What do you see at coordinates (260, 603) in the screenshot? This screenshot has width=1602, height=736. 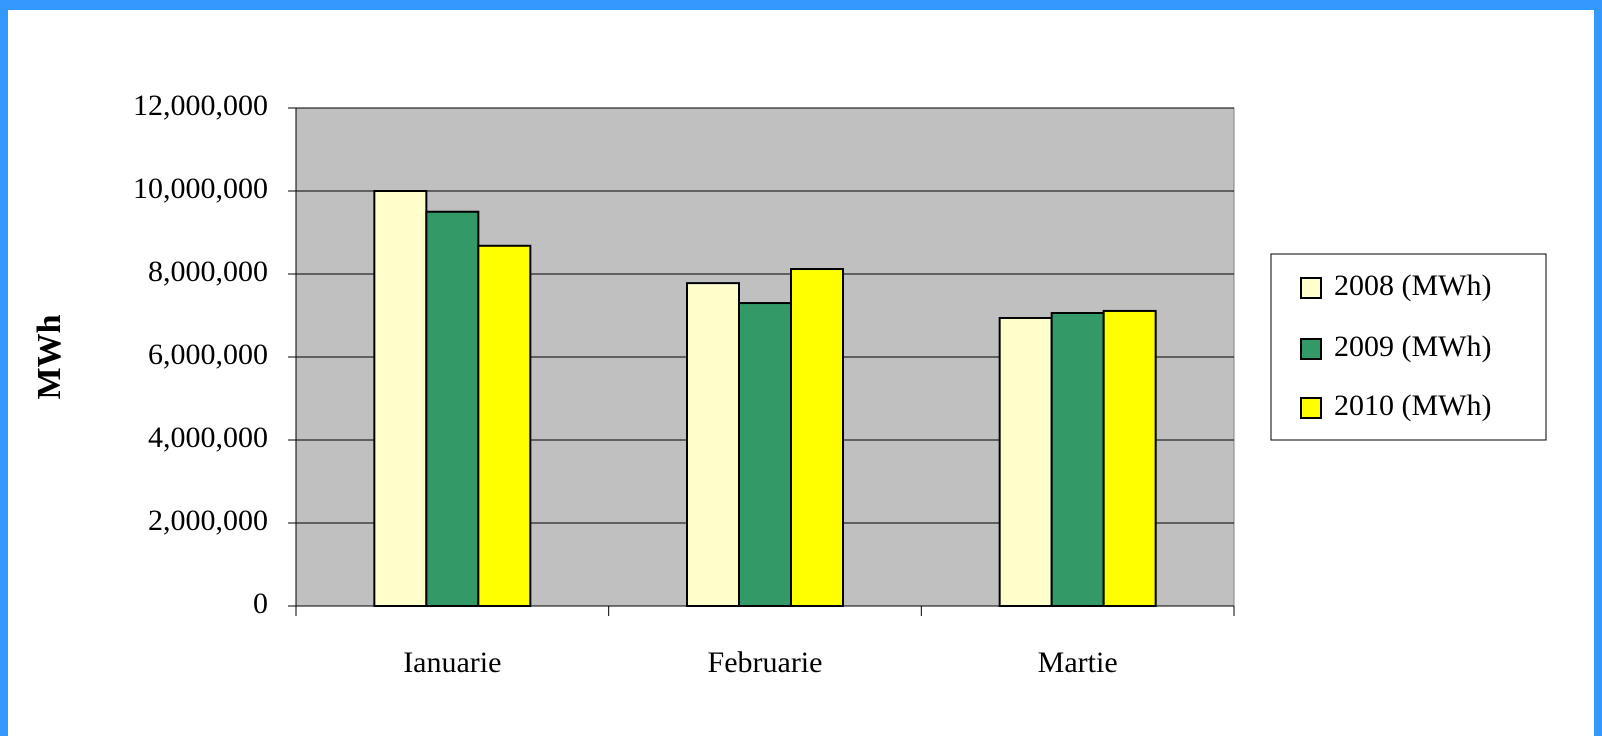 I see `y-tick-label: 0` at bounding box center [260, 603].